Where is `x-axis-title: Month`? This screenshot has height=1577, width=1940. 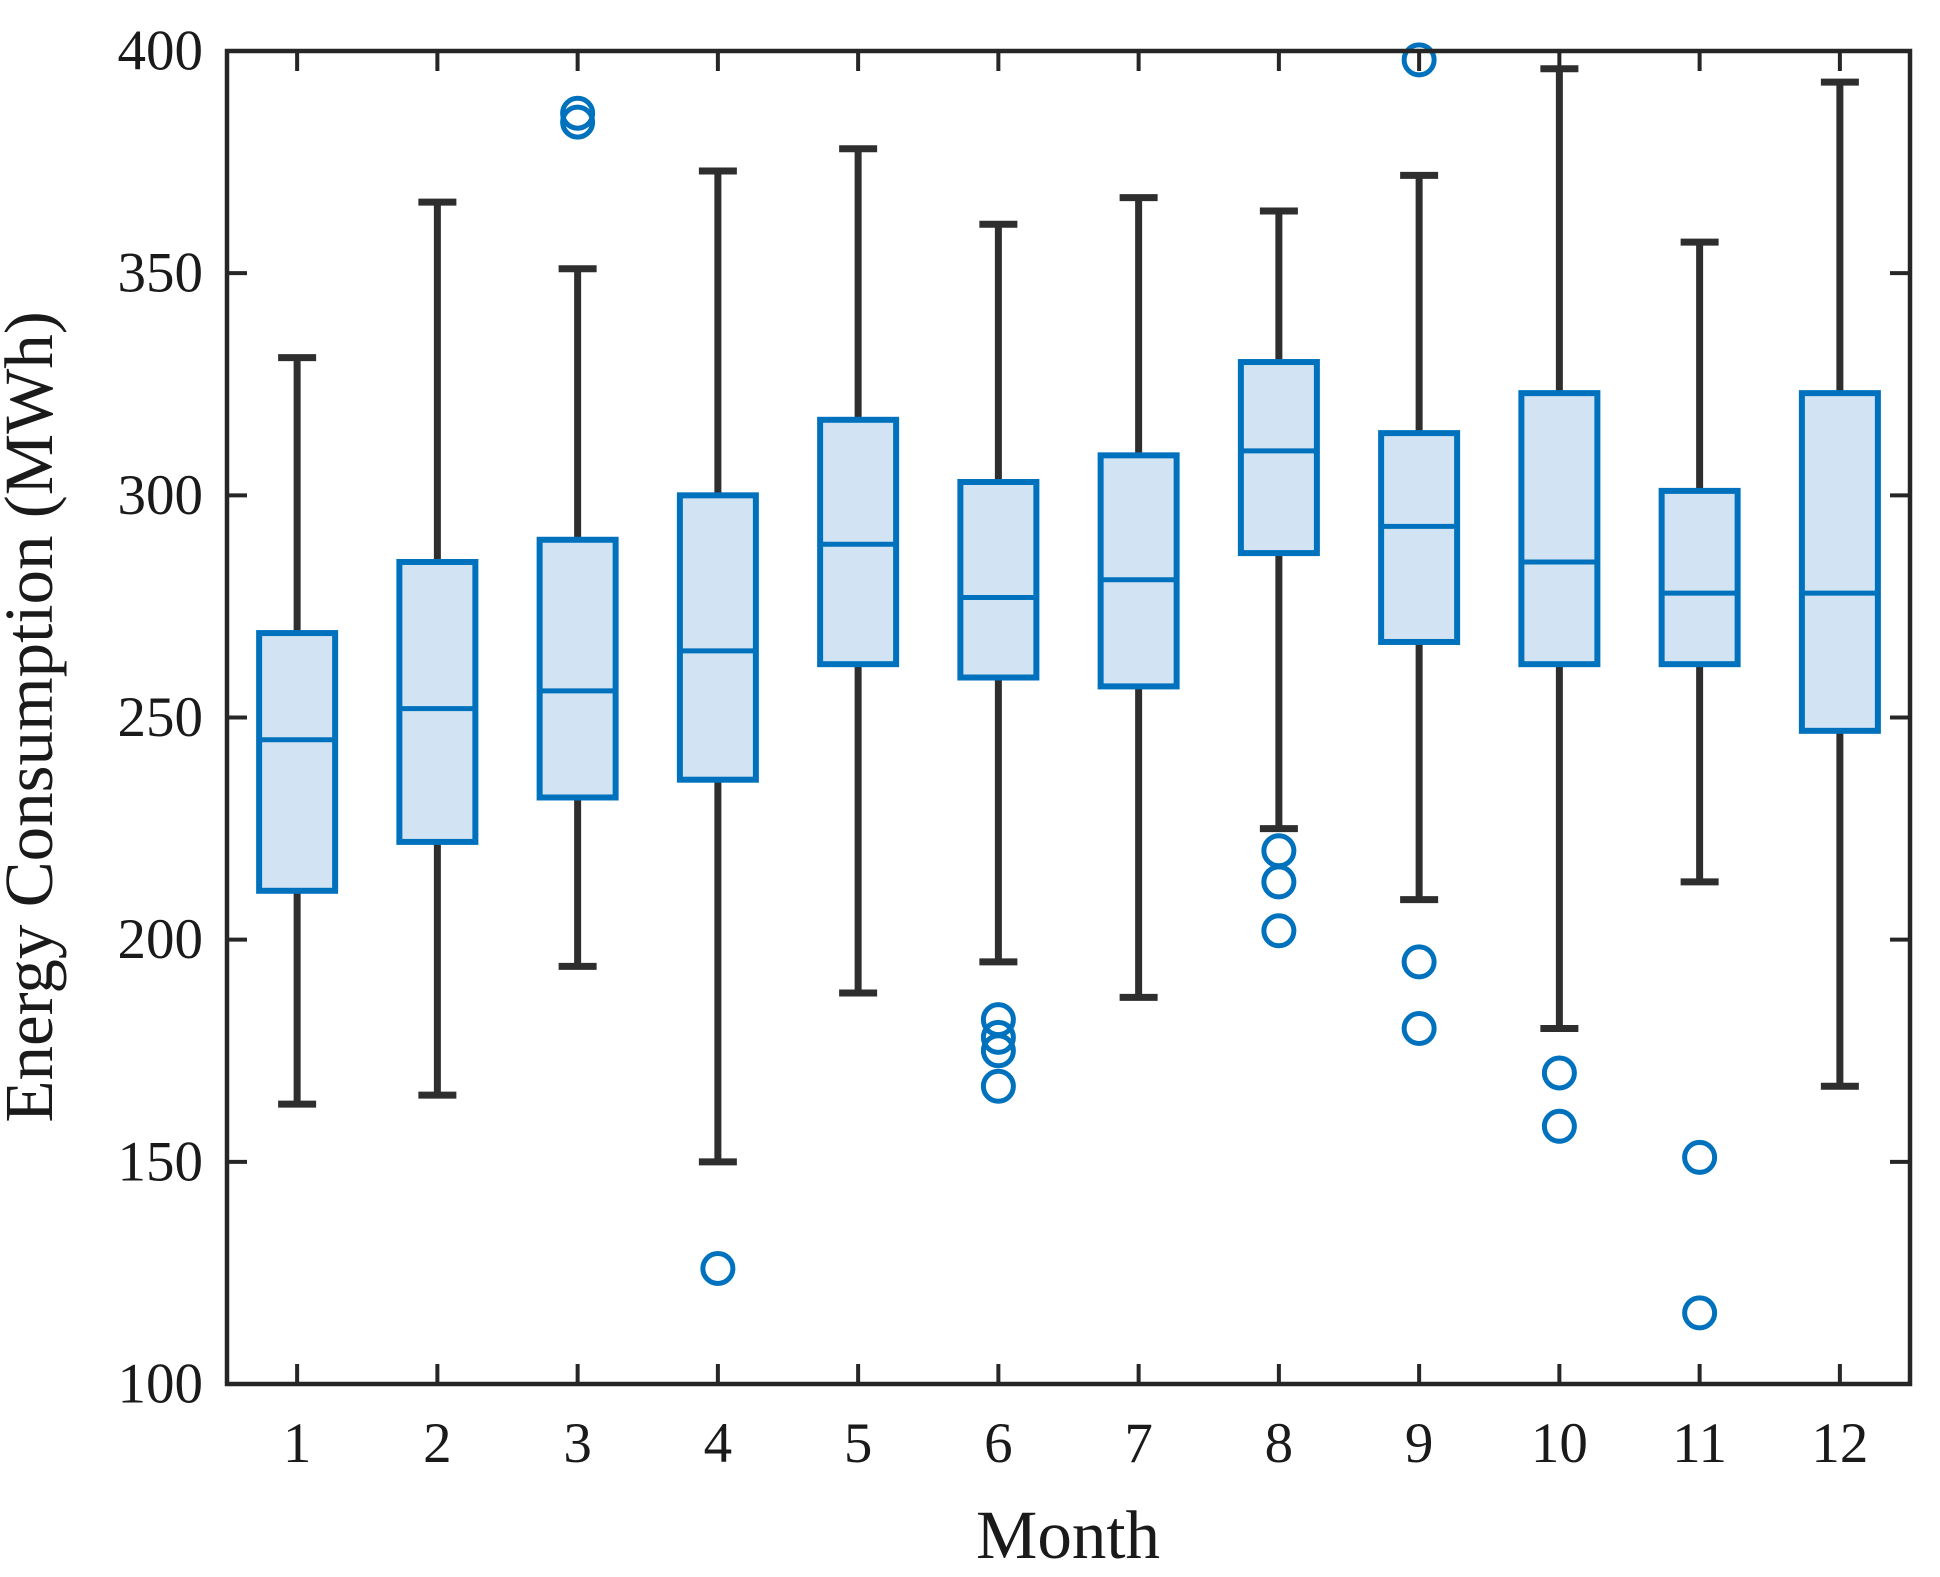 x-axis-title: Month is located at coordinates (1068, 1535).